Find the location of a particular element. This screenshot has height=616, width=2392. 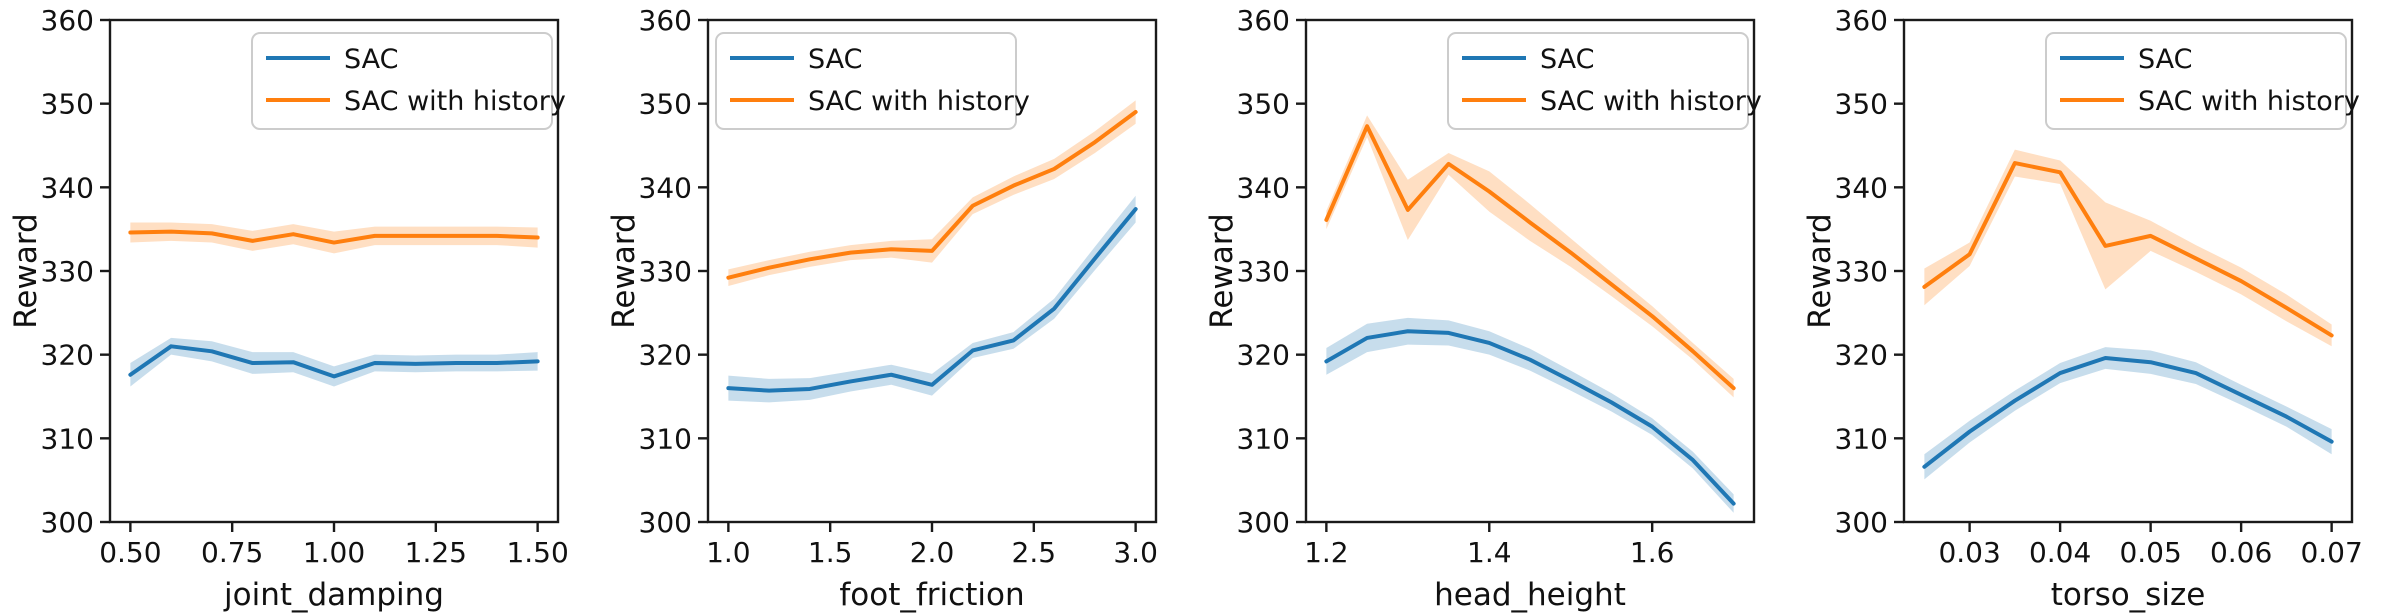

x-tick-label: 2.0 is located at coordinates (932, 552).